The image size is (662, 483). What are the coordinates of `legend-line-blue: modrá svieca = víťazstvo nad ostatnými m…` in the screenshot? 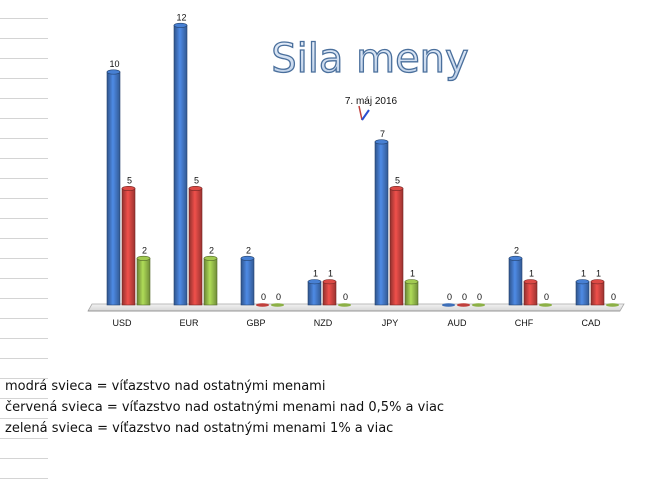 It's located at (165, 386).